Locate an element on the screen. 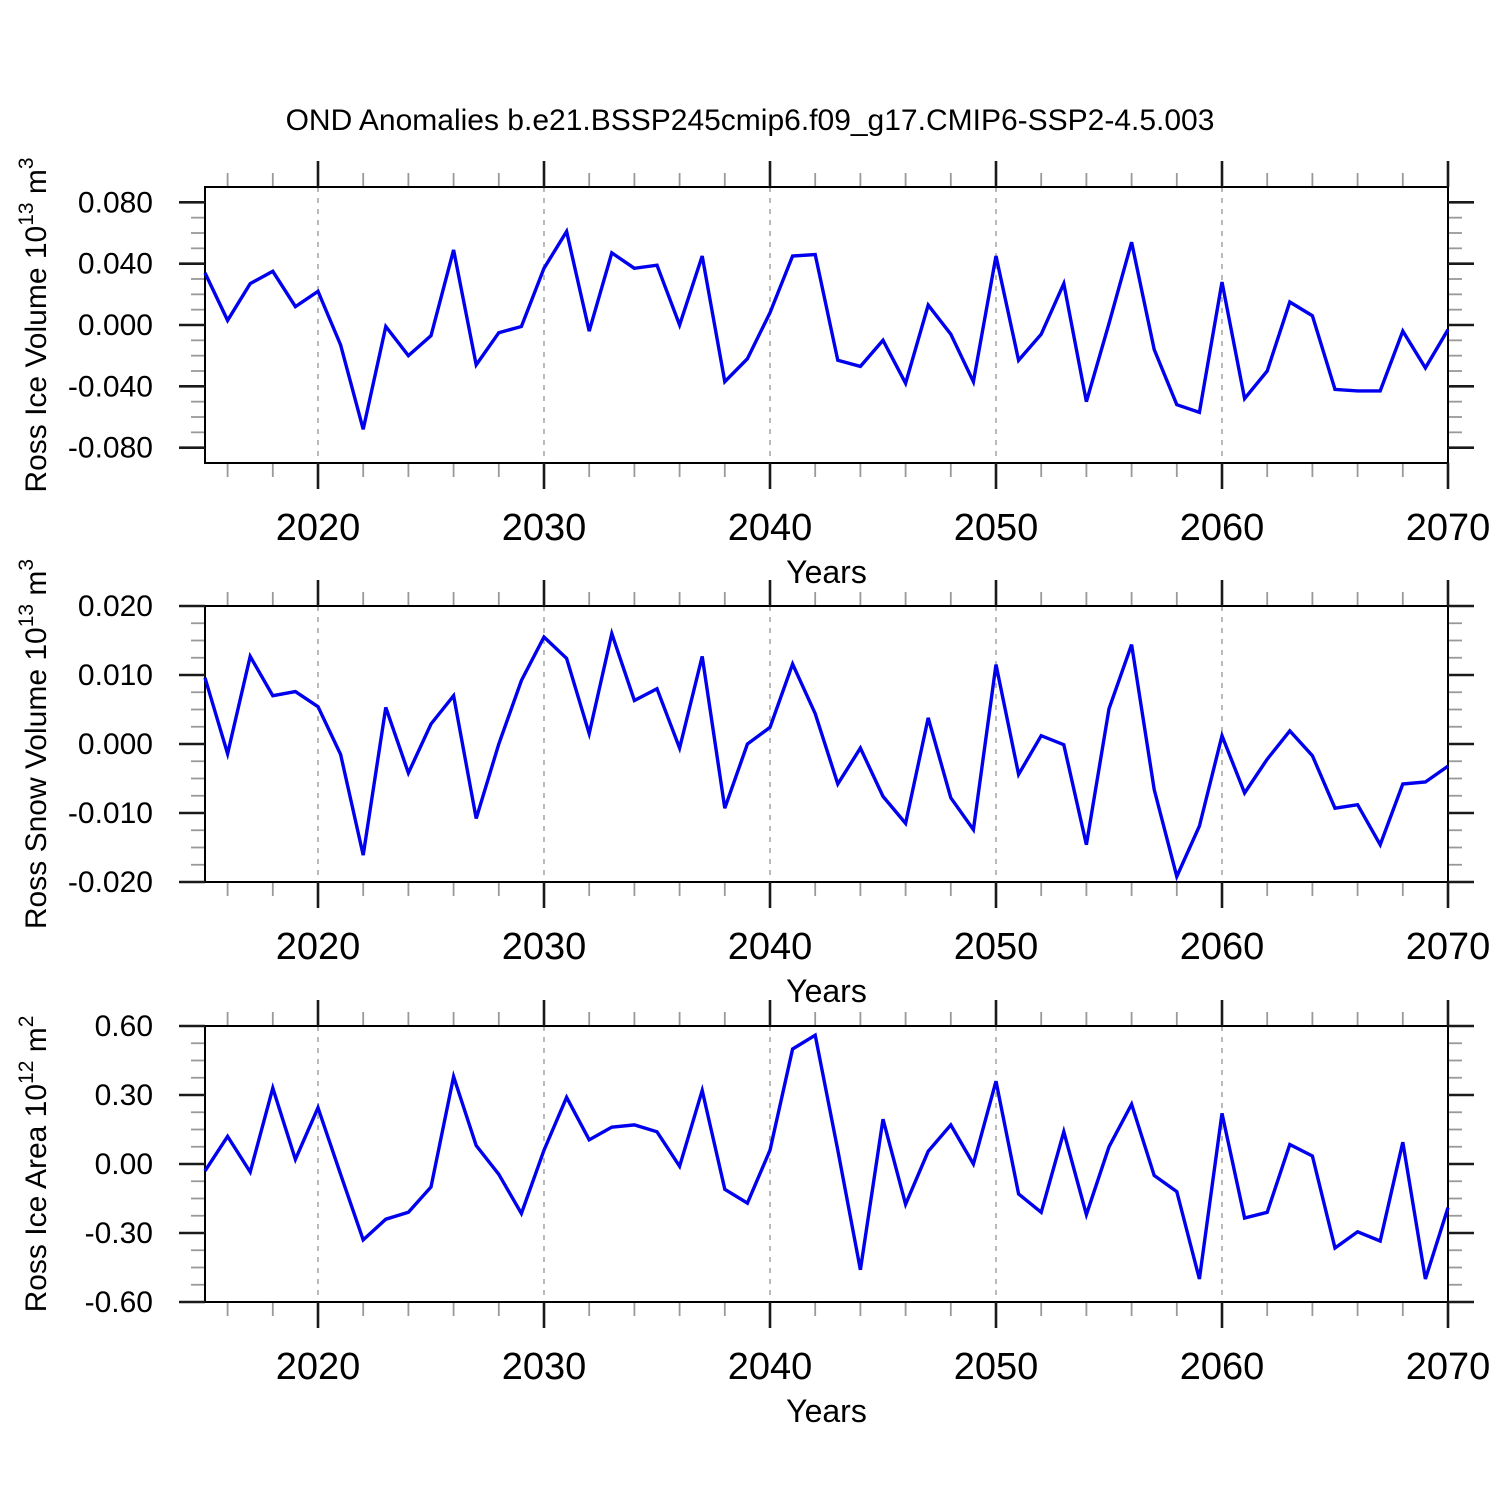 The width and height of the screenshot is (1500, 1500). y-tick-label: -0.010 is located at coordinates (110, 813).